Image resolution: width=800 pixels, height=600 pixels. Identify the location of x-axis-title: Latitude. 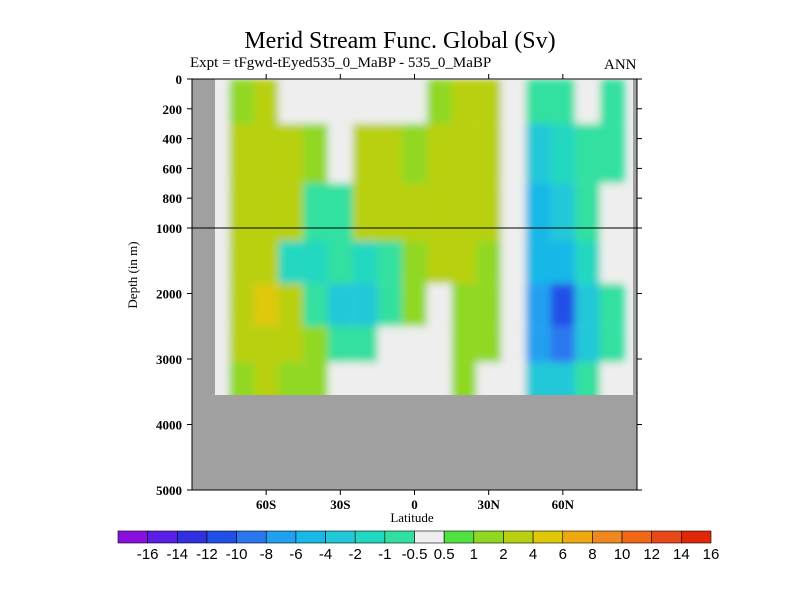
(412, 517).